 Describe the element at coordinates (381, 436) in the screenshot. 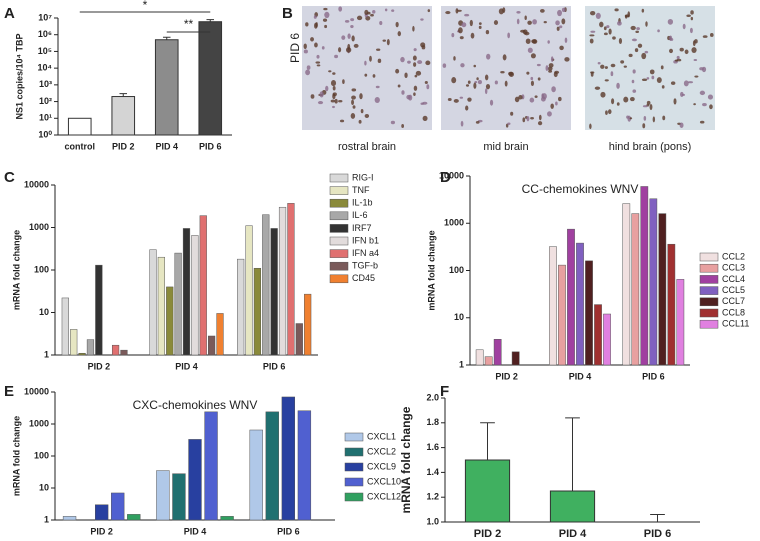

I see `legend-label: CXCL1` at that location.